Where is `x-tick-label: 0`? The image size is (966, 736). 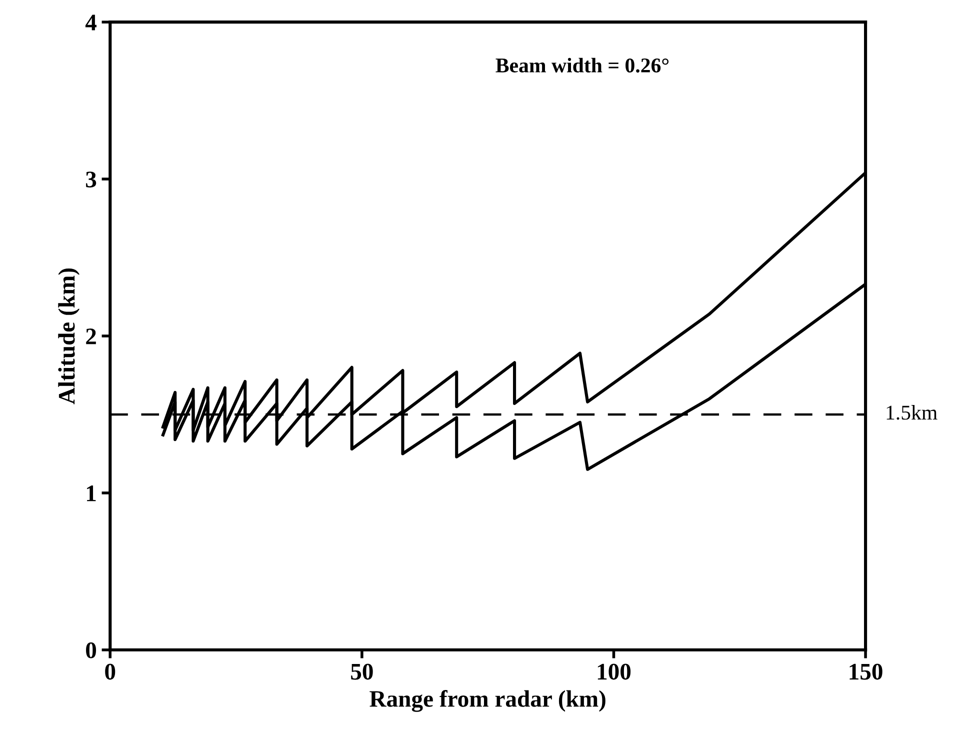 x-tick-label: 0 is located at coordinates (110, 672).